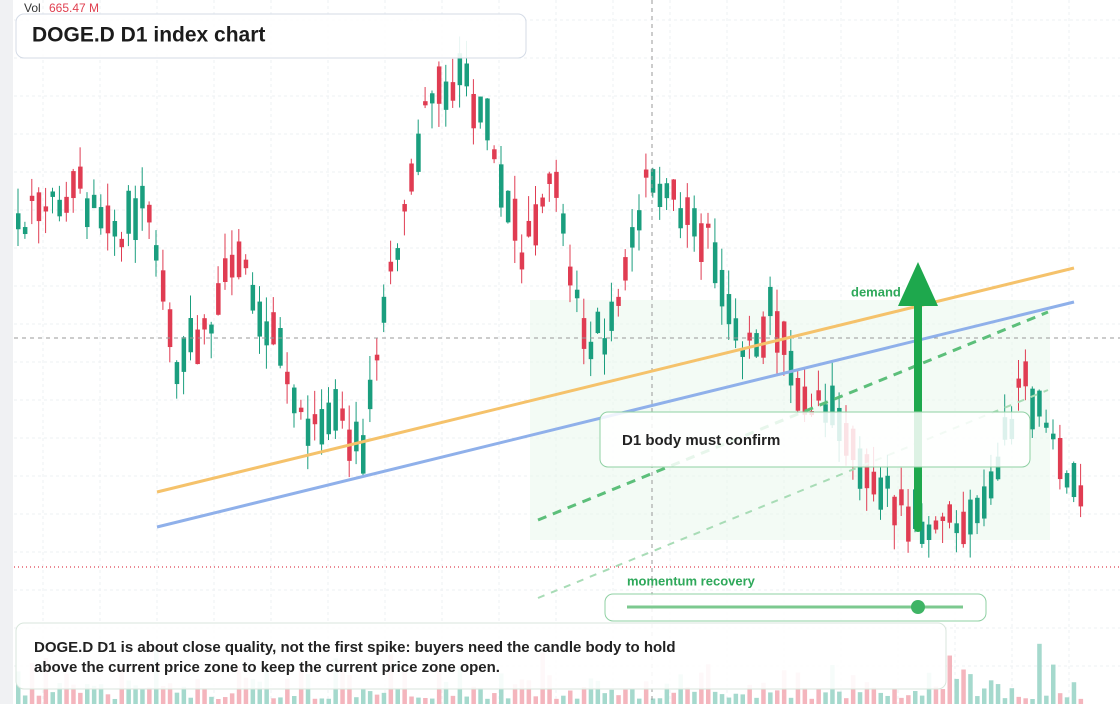 This screenshot has width=1120, height=709. I want to click on vol-value: 665.47 M, so click(74, 8).